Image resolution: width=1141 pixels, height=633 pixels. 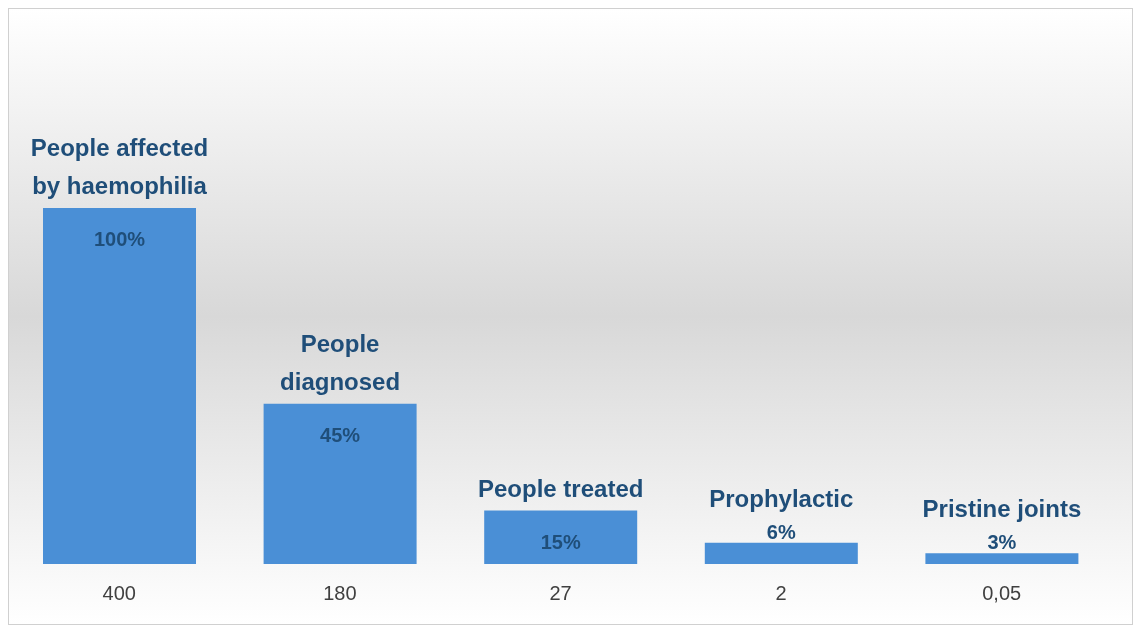 I want to click on annotation: Prophylactic, so click(x=781, y=498).